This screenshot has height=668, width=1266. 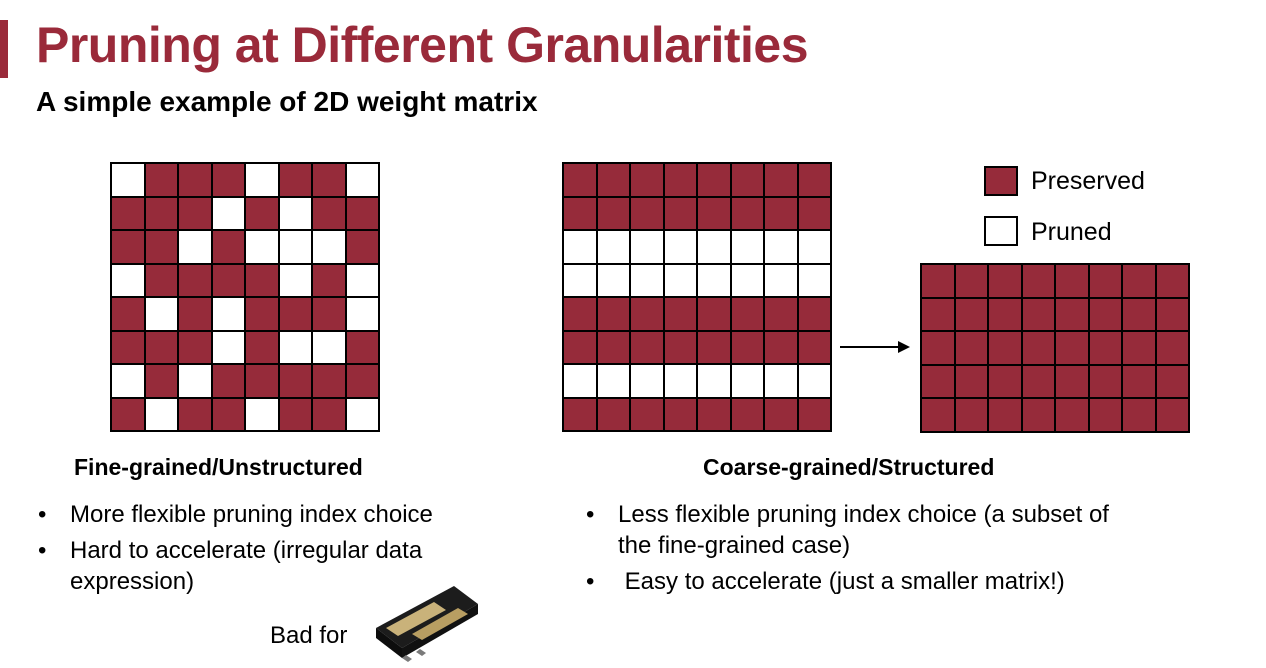 I want to click on right-arrow-icon, so click(x=875, y=347).